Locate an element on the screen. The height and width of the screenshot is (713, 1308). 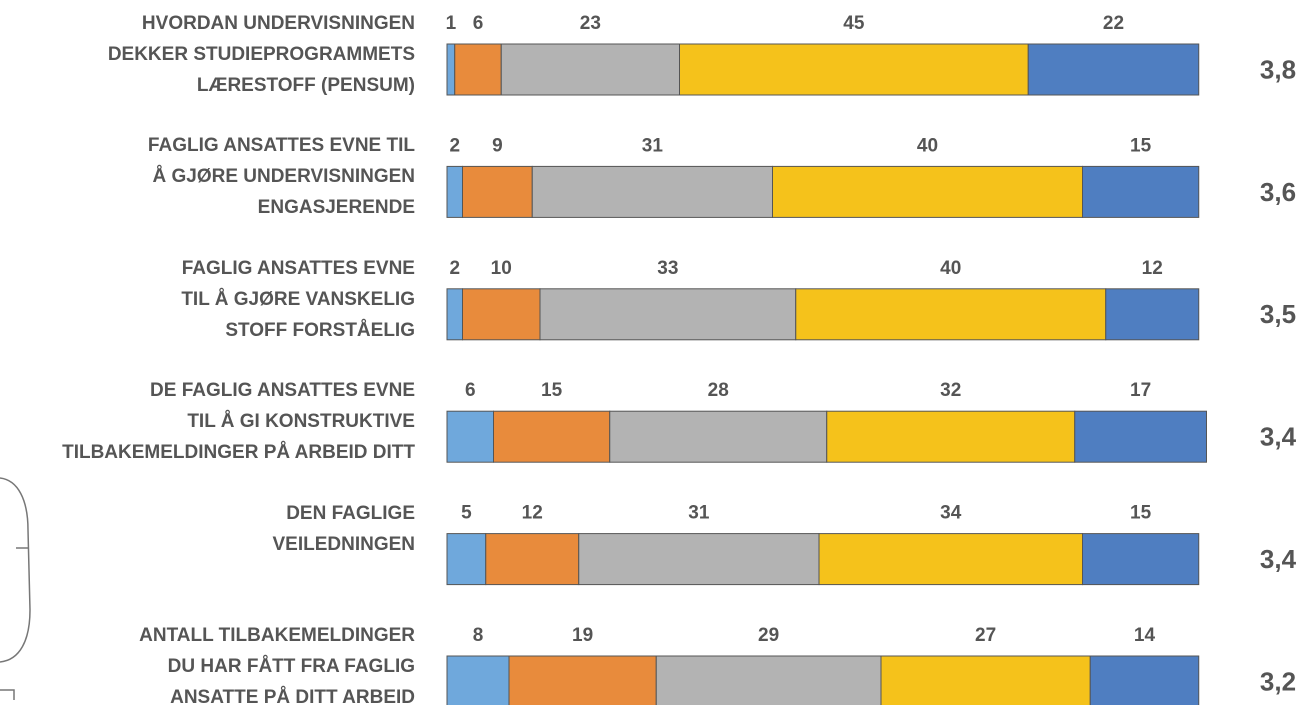
average-label: 3,8 is located at coordinates (1278, 69).